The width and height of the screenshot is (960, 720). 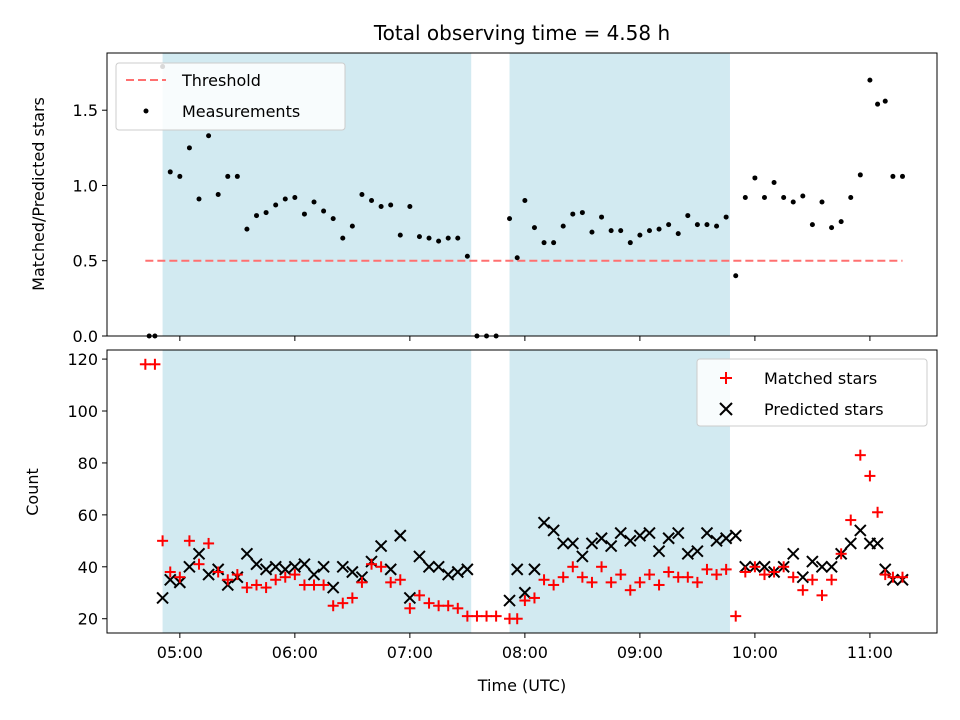 I want to click on bottom-y-axis-label: Count, so click(x=32, y=492).